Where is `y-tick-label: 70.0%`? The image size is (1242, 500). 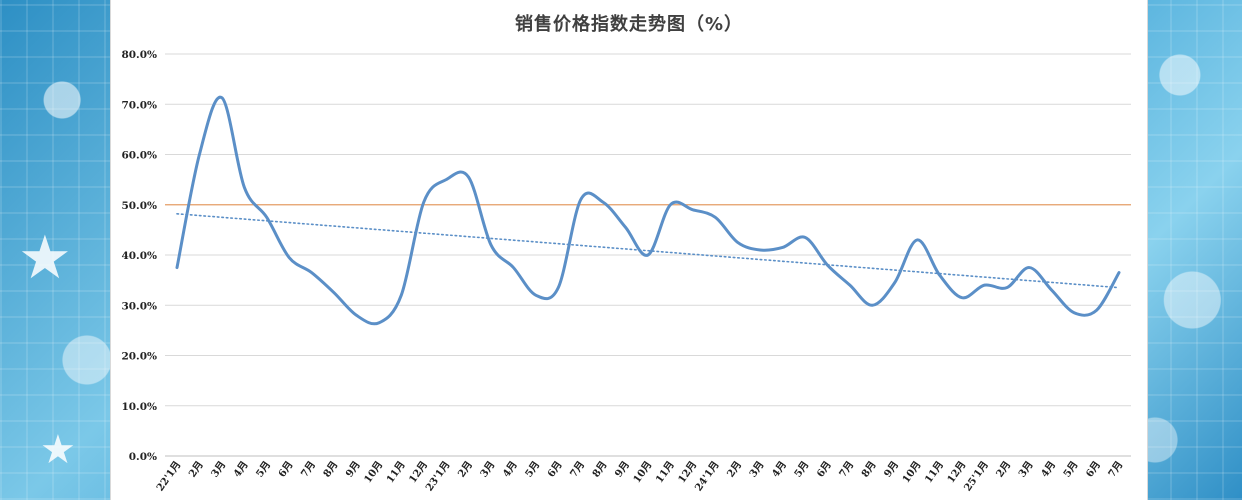 y-tick-label: 70.0% is located at coordinates (139, 105).